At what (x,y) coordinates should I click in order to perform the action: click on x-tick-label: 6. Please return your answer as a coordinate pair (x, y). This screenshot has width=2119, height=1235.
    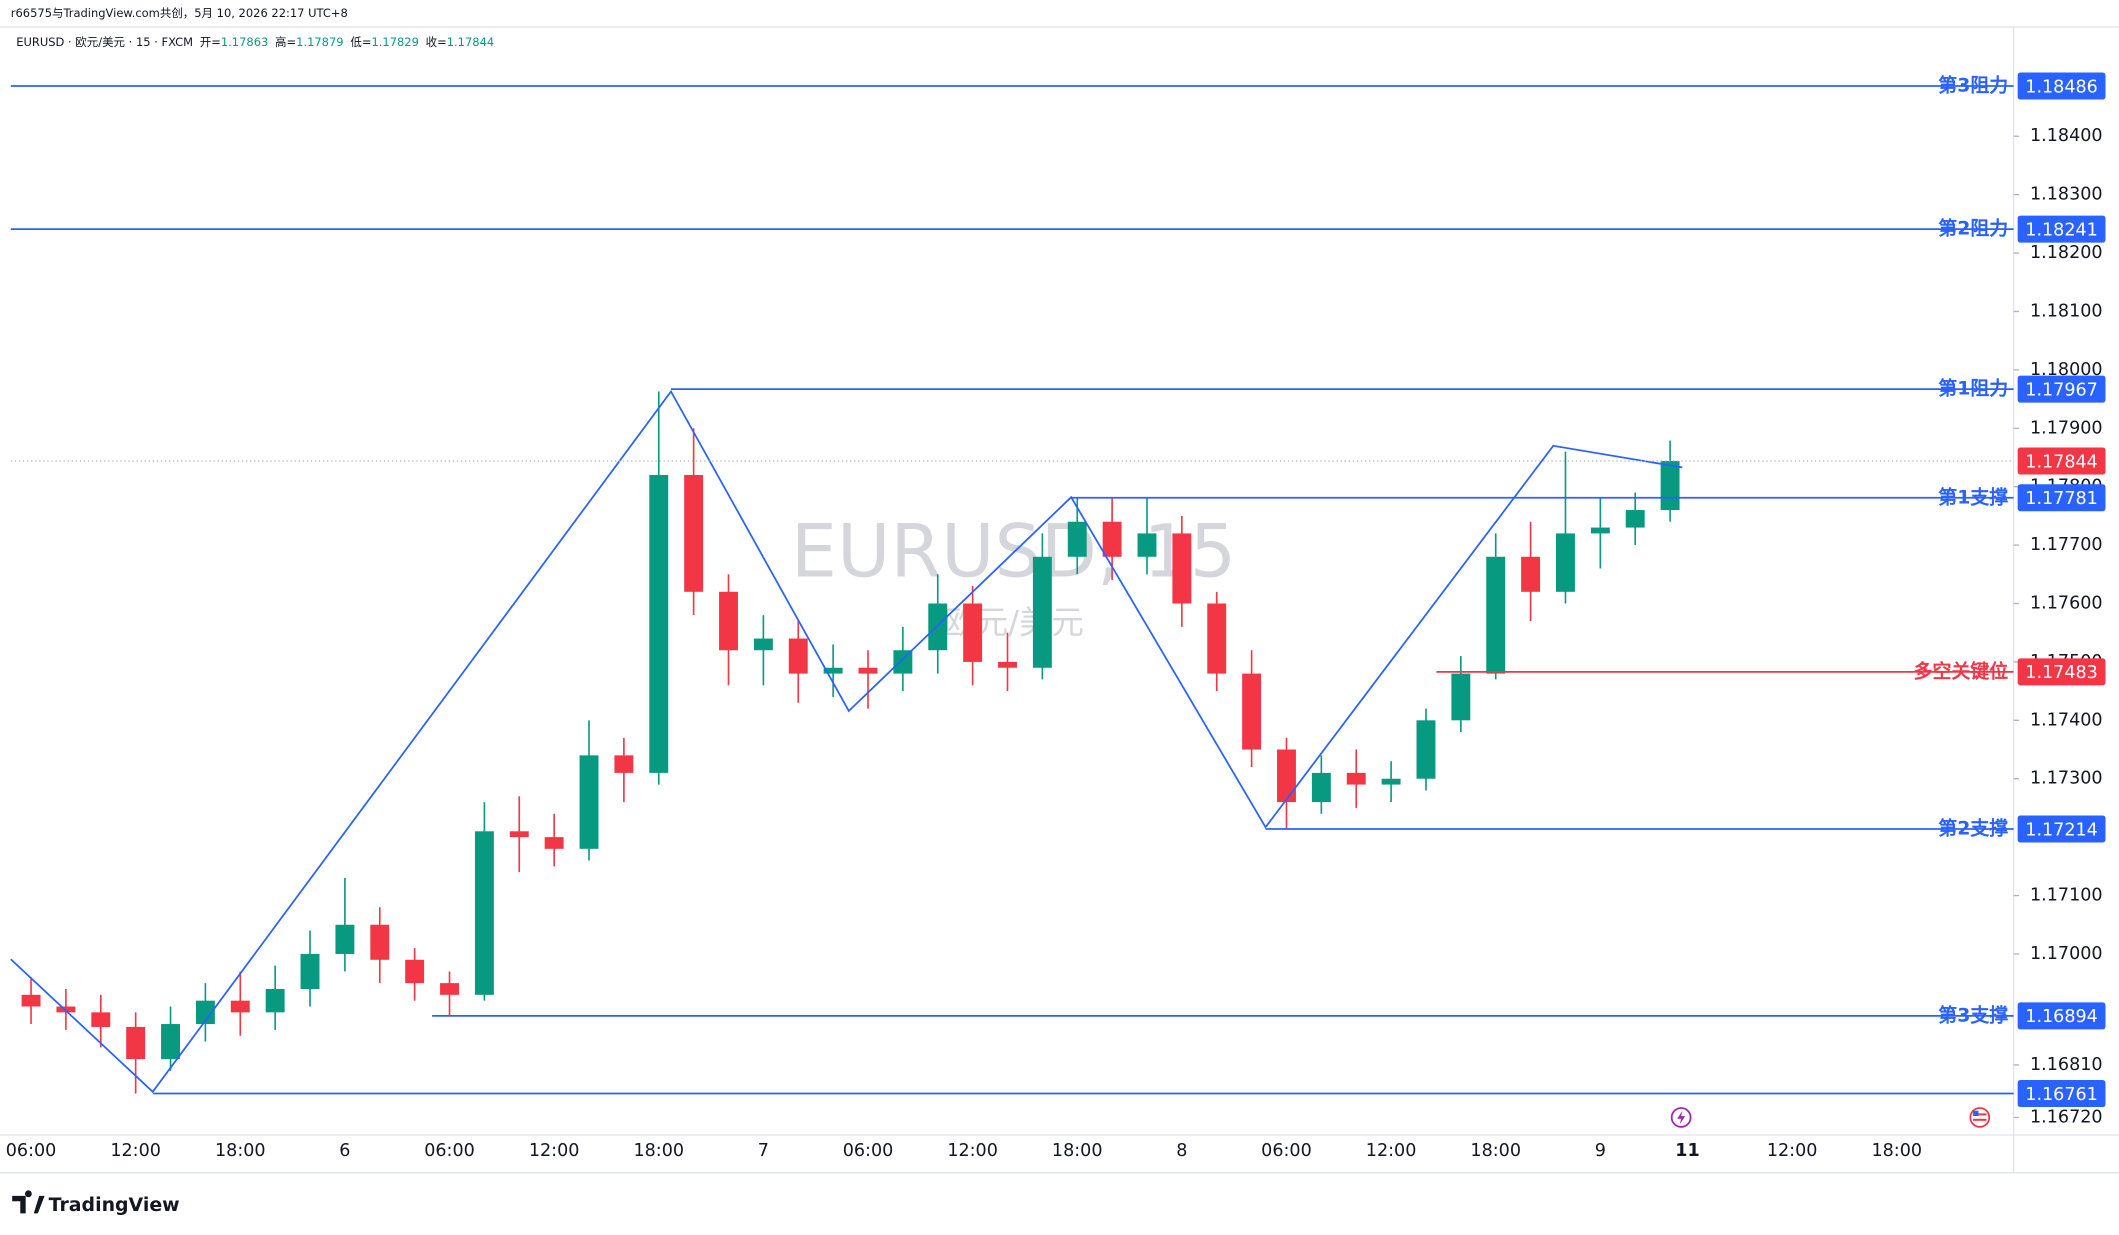
    Looking at the image, I should click on (344, 1151).